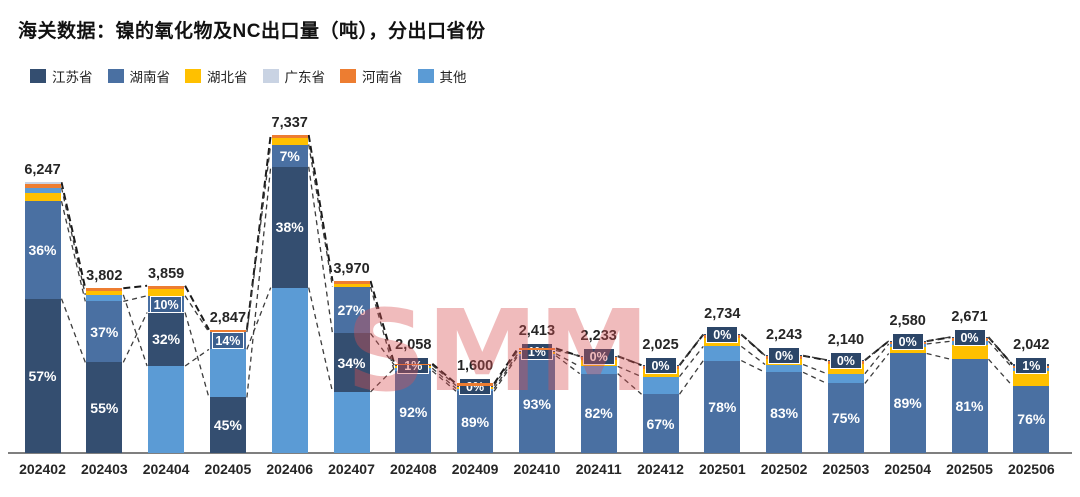  I want to click on segment-percent-label: 78%, so click(722, 406).